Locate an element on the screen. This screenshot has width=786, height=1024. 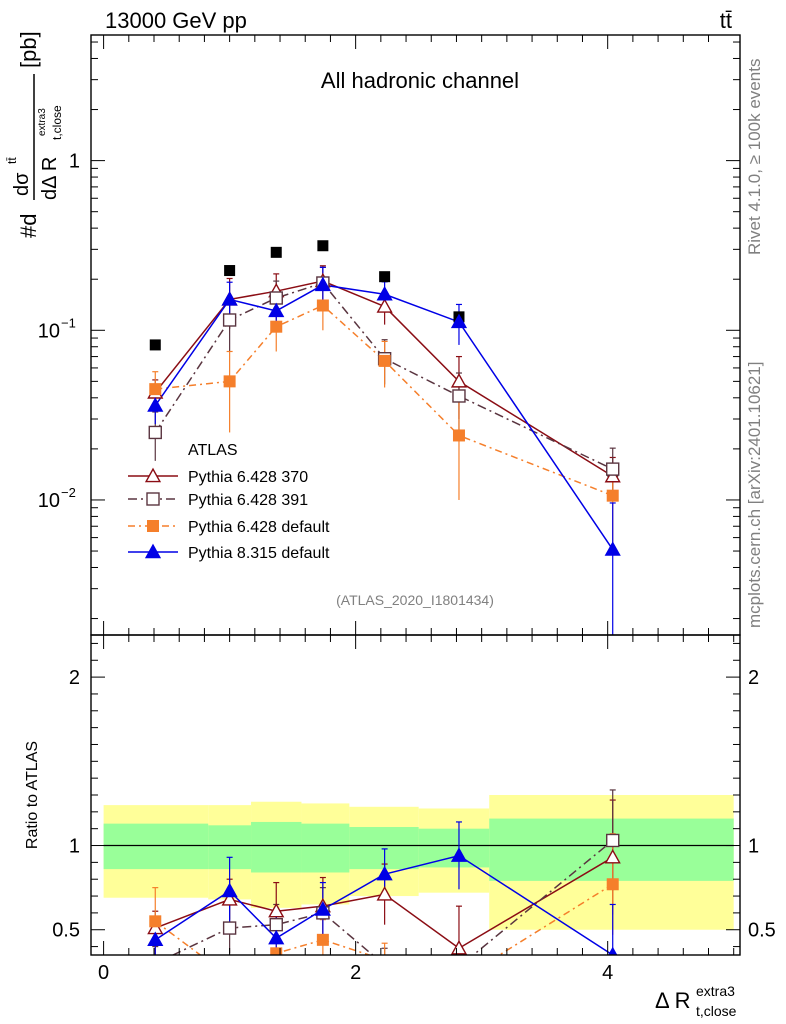
series-line-p6_def is located at coordinates (384, 400).